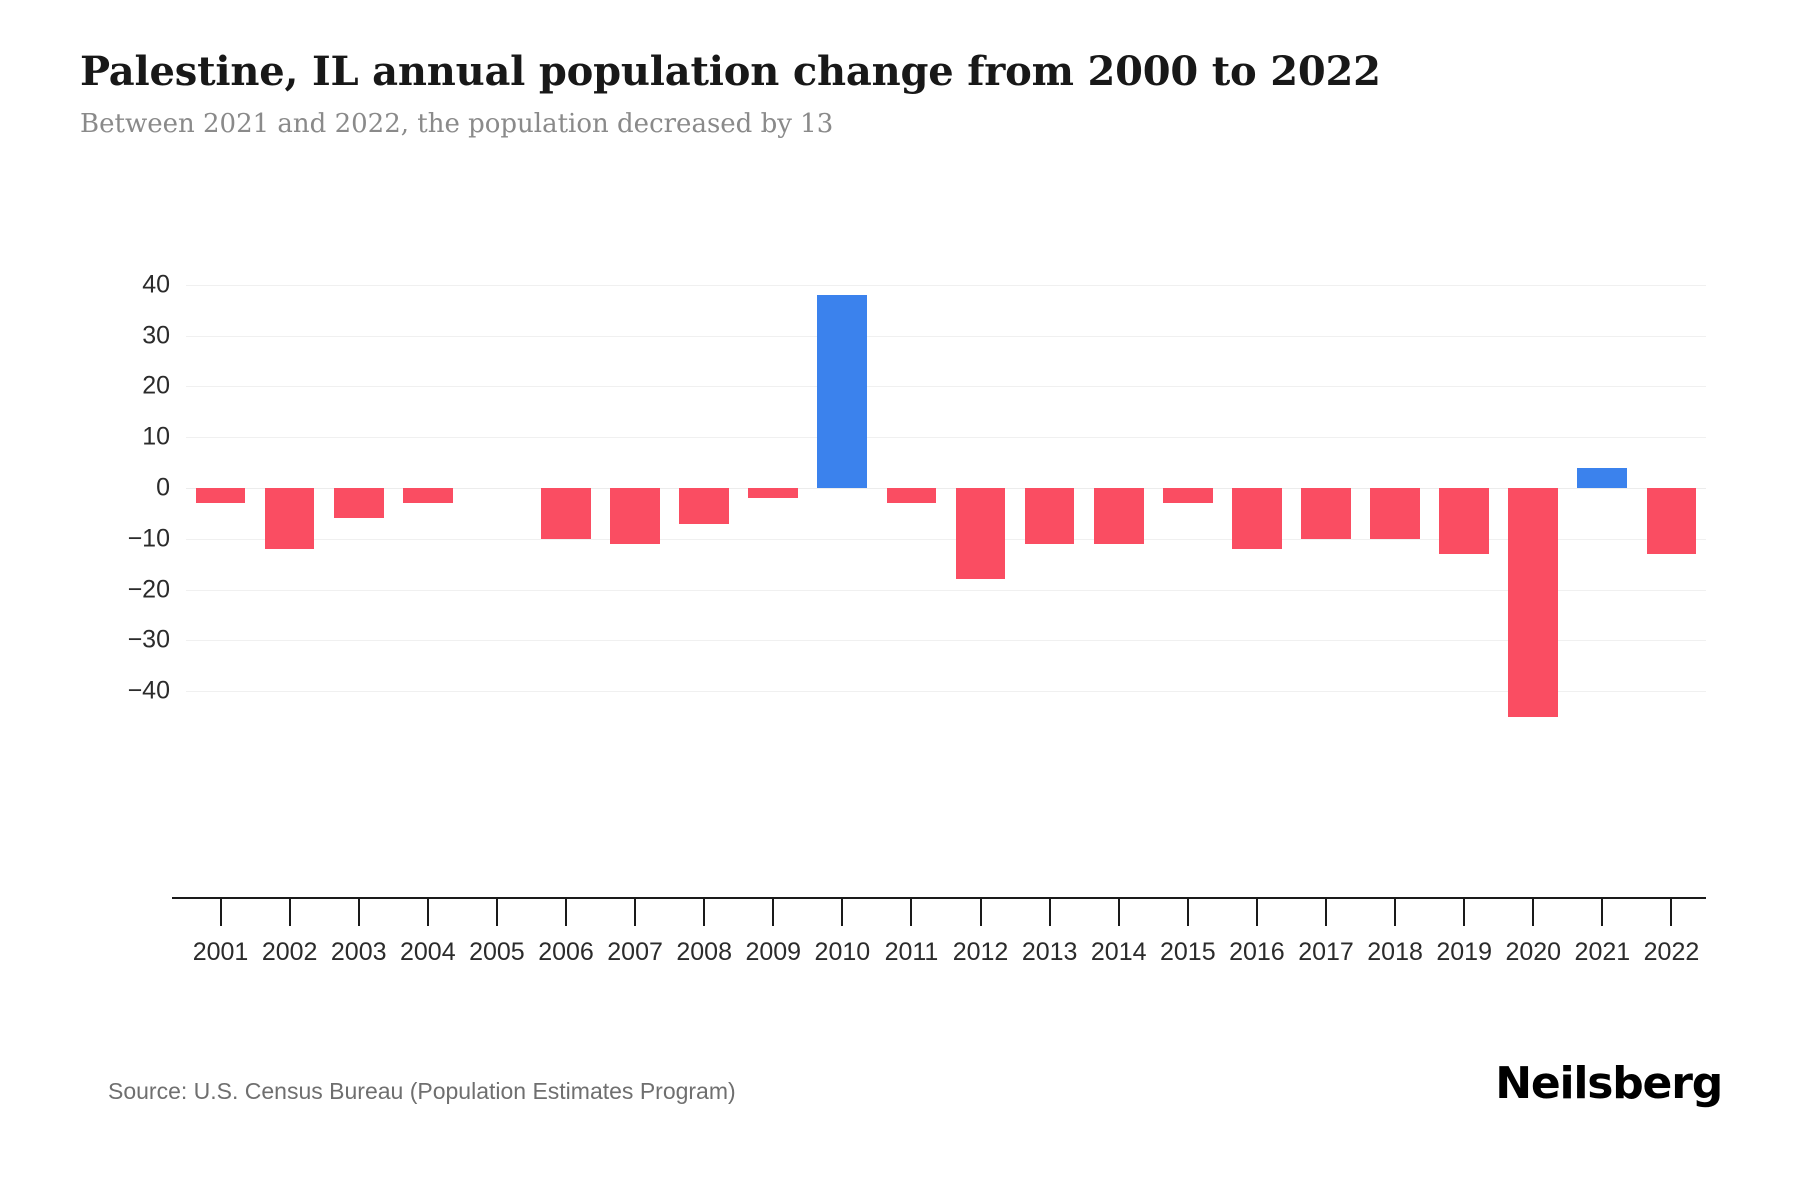 This screenshot has width=1800, height=1200. What do you see at coordinates (1049, 952) in the screenshot?
I see `x-tick-label: 2013` at bounding box center [1049, 952].